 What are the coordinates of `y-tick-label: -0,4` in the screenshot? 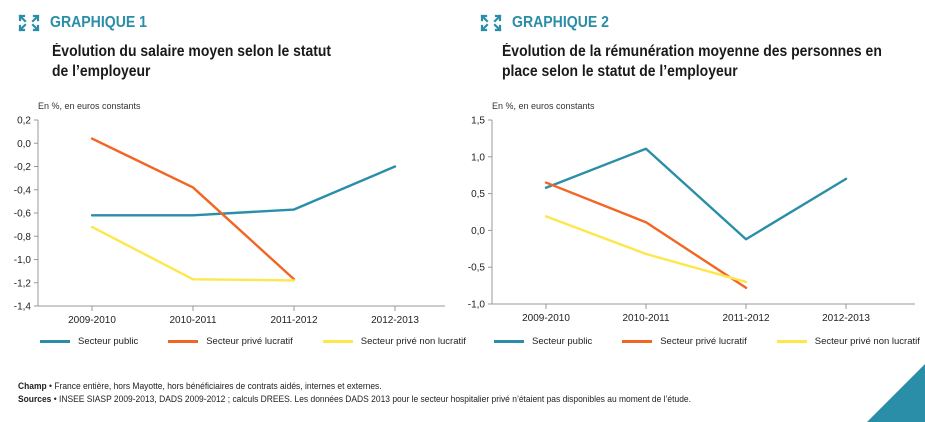 It's located at (23, 190).